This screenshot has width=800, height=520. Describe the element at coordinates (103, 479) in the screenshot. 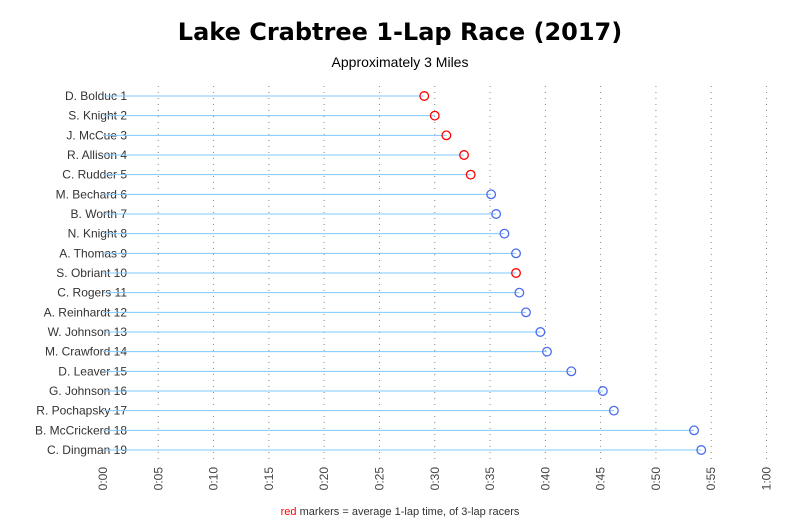

I see `x-tick-label: 0:00` at that location.